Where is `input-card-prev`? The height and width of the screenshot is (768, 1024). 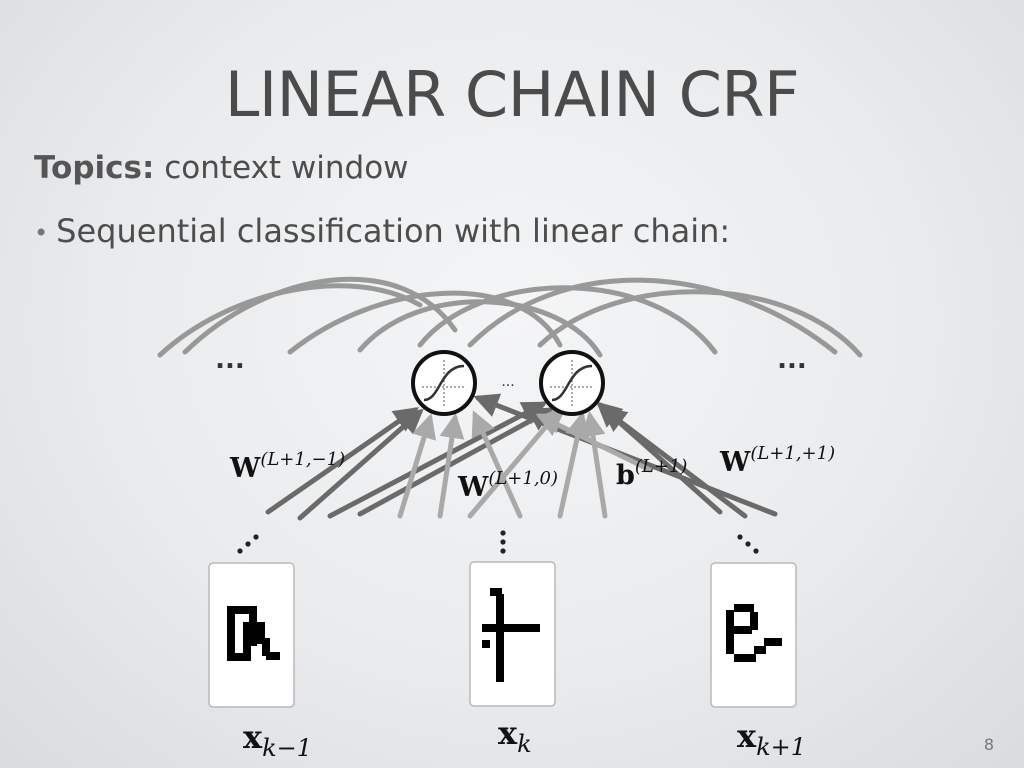
input-card-prev is located at coordinates (251, 635).